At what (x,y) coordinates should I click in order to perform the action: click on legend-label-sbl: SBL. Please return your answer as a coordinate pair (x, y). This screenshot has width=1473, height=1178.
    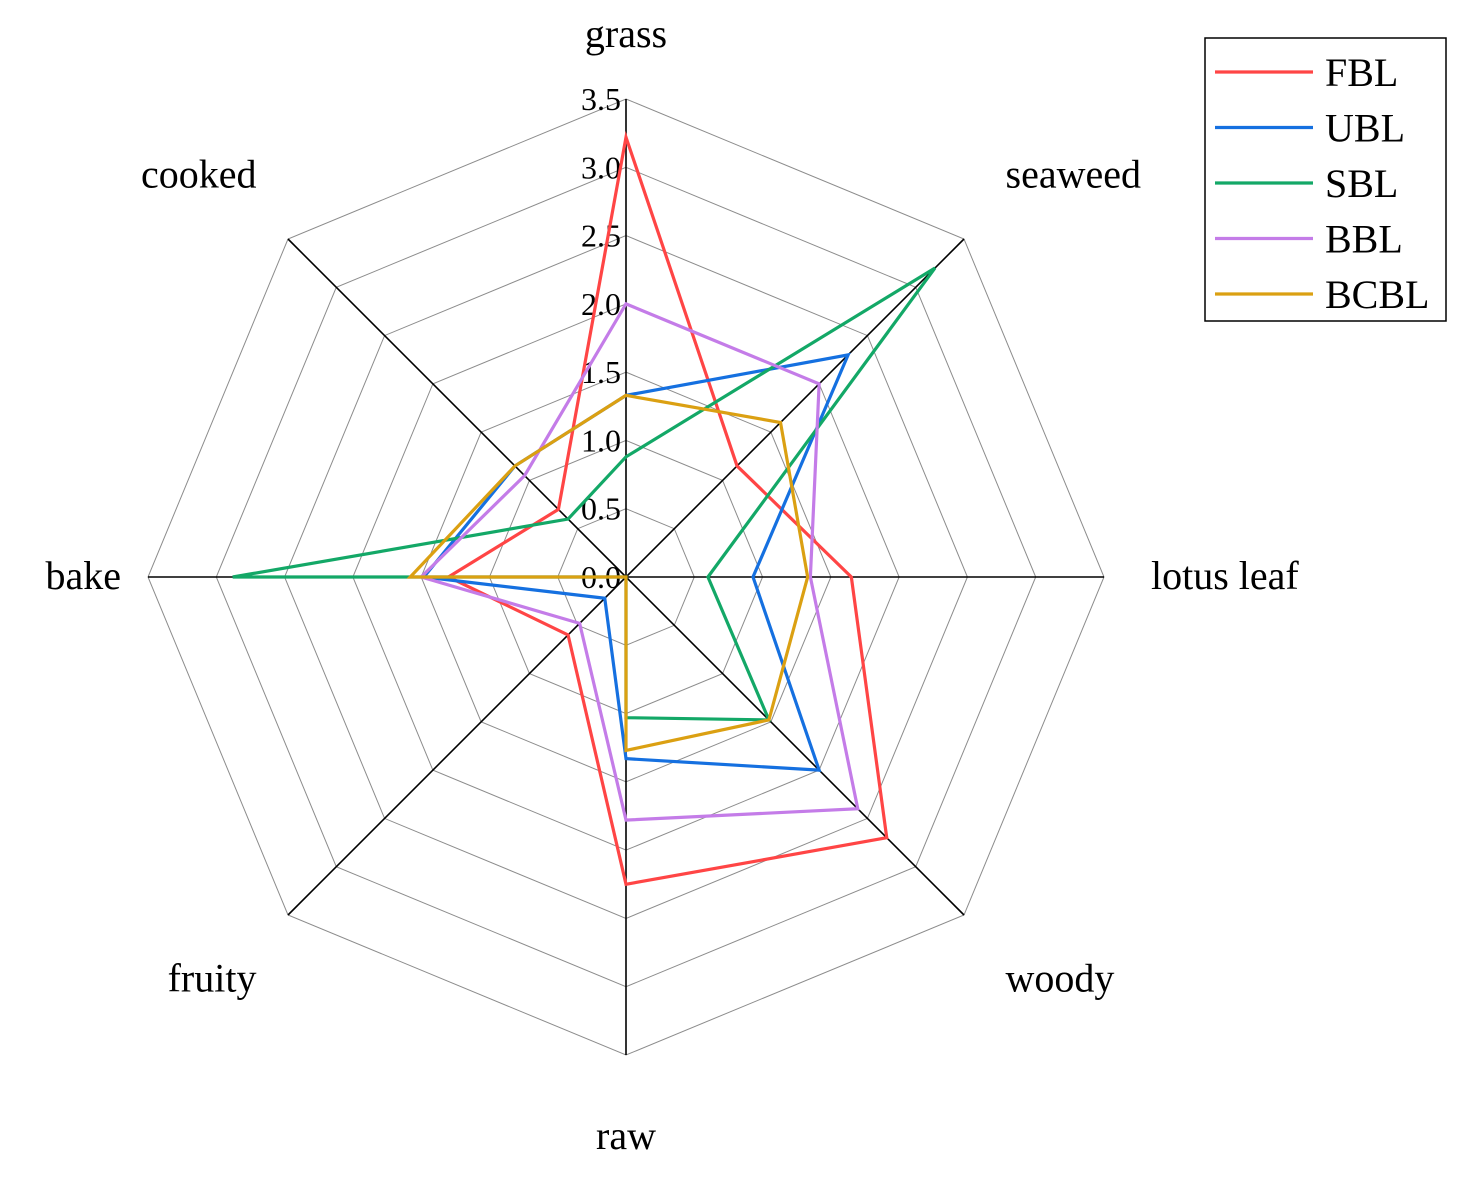
    Looking at the image, I should click on (1361, 183).